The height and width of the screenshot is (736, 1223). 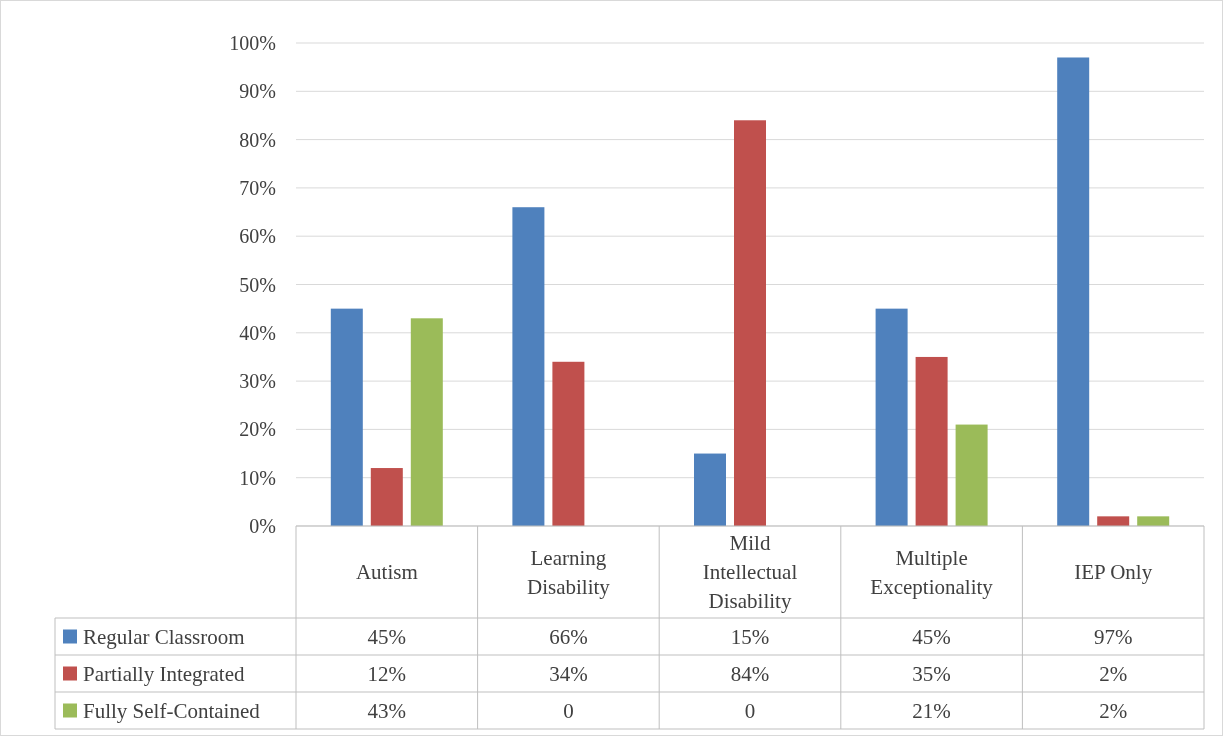 I want to click on data-label: 97%, so click(x=1113, y=636).